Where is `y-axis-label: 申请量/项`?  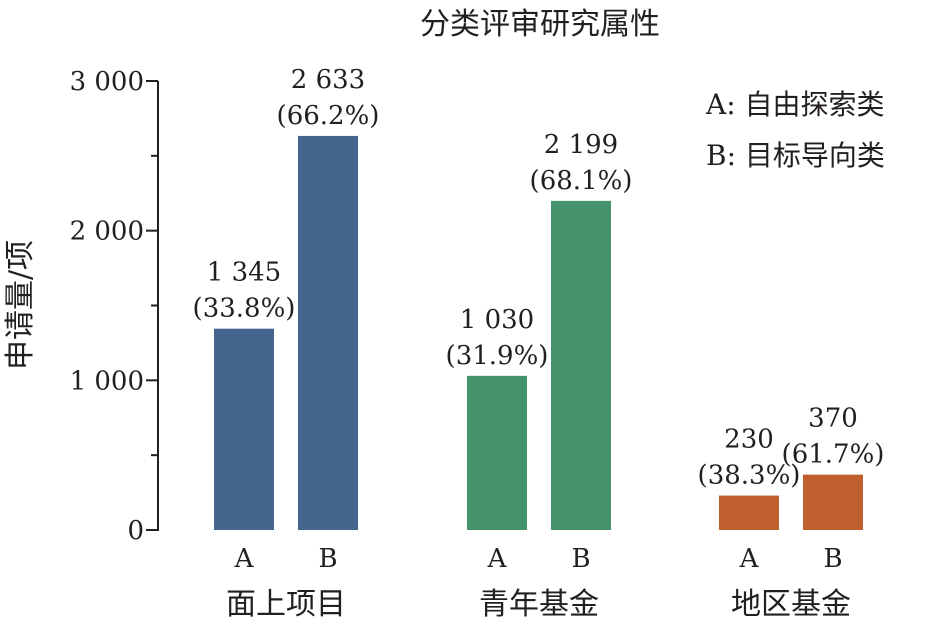 y-axis-label: 申请量/项 is located at coordinates (20, 305).